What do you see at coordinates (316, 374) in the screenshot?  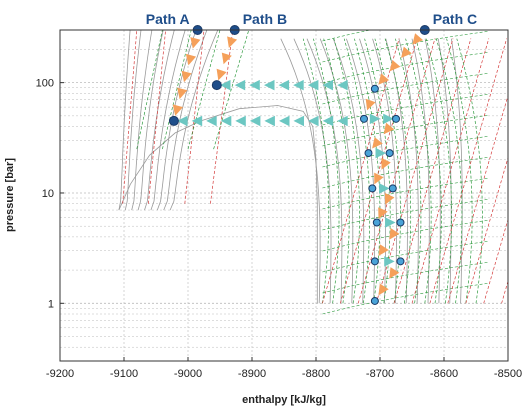 I see `x-tick-label: -8800` at bounding box center [316, 374].